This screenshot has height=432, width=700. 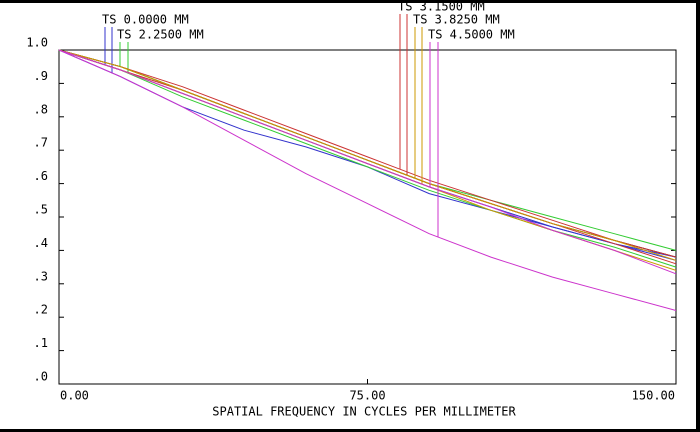 What do you see at coordinates (41, 343) in the screenshot?
I see `y-tick-label: .1` at bounding box center [41, 343].